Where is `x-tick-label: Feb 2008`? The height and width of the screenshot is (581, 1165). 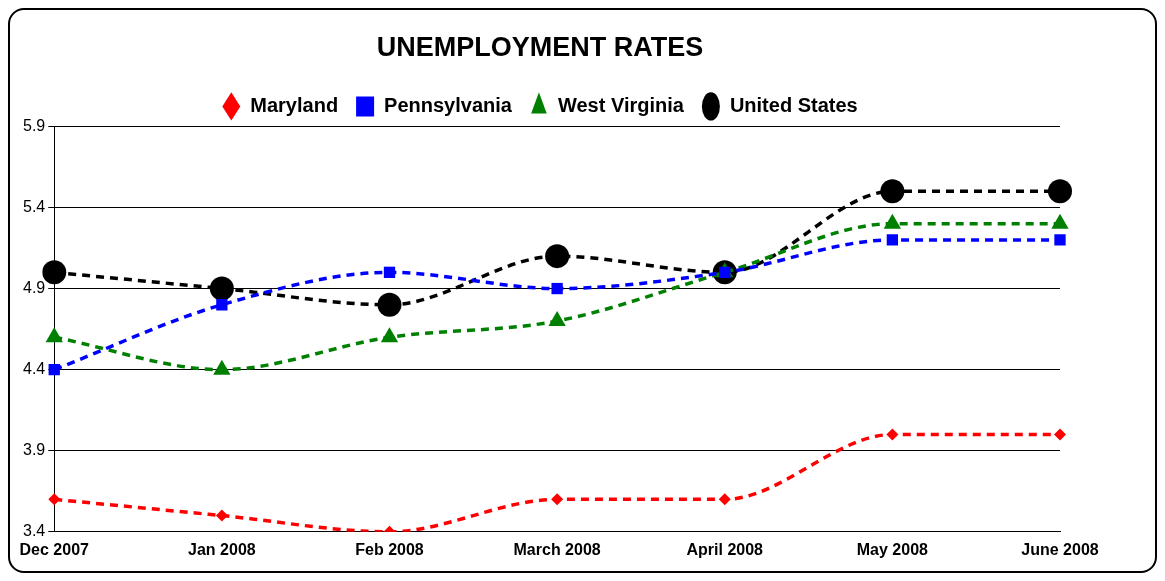
x-tick-label: Feb 2008 is located at coordinates (389, 549).